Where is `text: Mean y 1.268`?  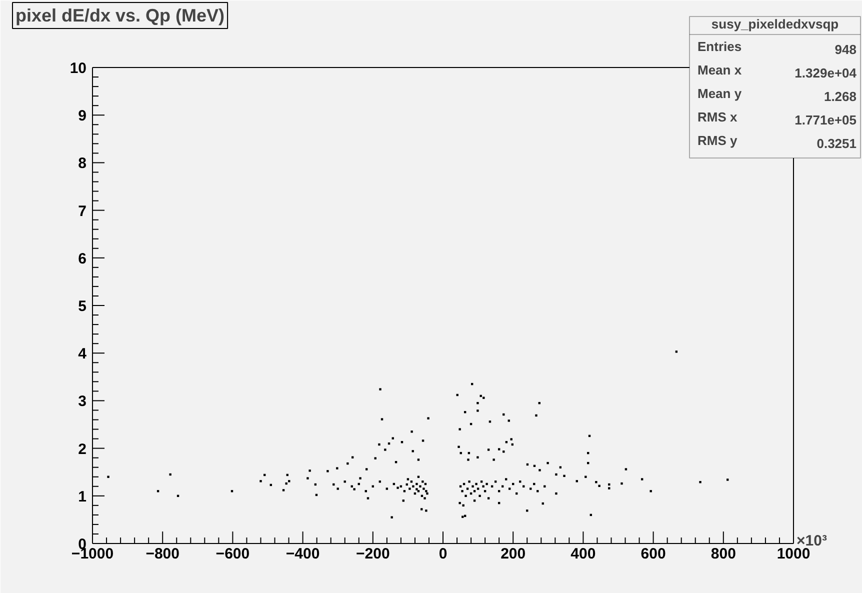
text: Mean y 1.268 is located at coordinates (777, 95).